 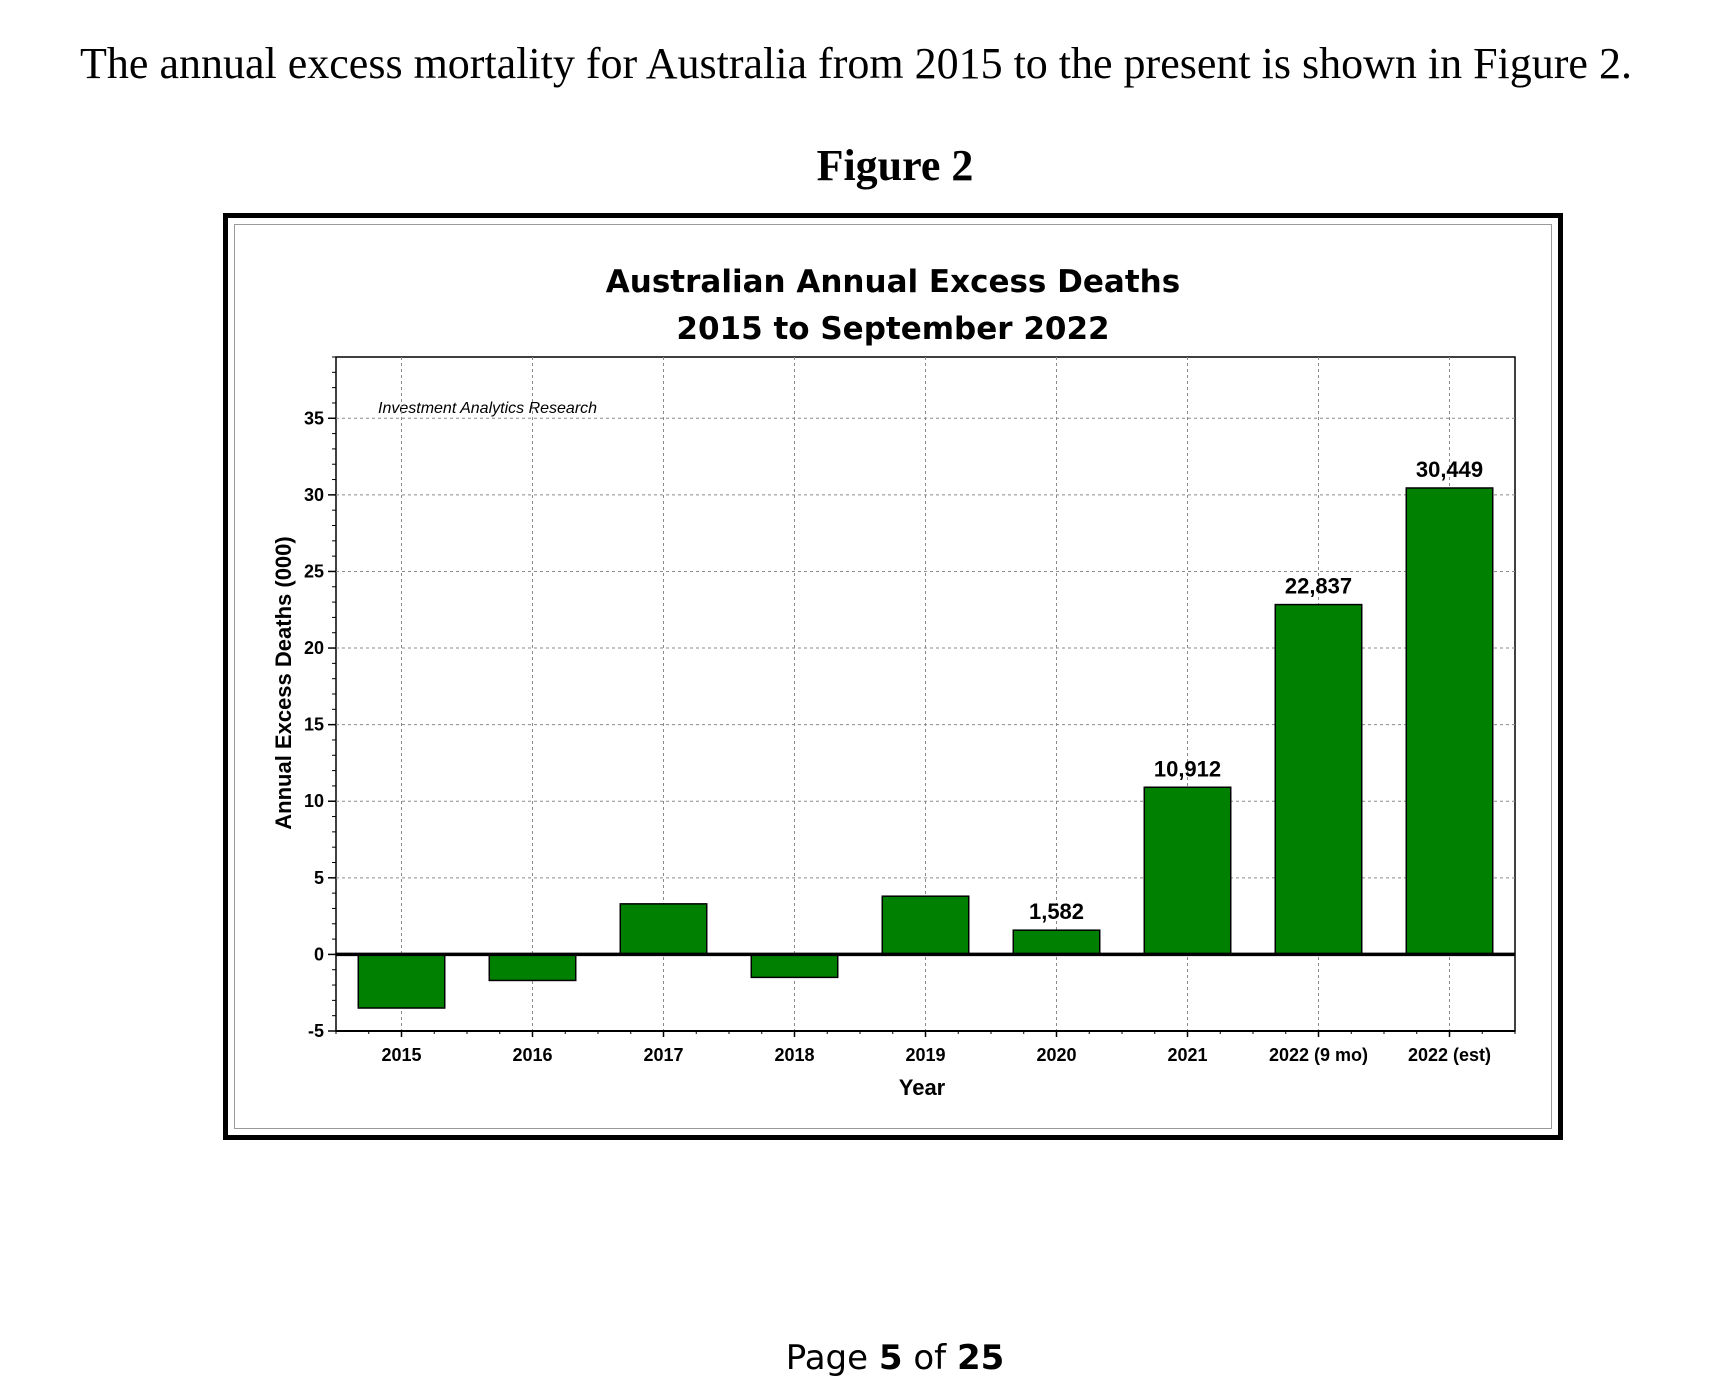 I want to click on x-tick-label: 2022 (9 mo), so click(x=1318, y=1055).